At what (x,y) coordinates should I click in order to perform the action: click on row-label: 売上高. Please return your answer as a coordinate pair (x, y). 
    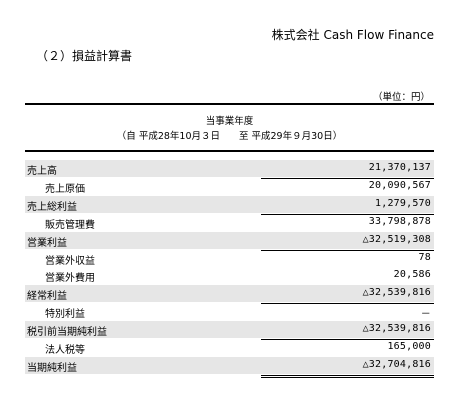
    Looking at the image, I should click on (42, 171).